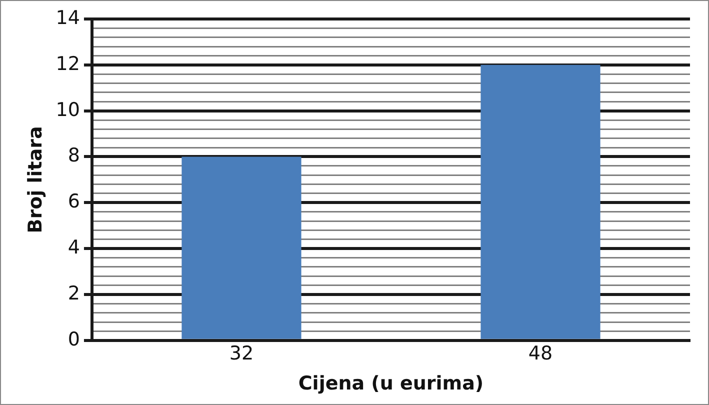  What do you see at coordinates (540, 353) in the screenshot?
I see `x-tick-label: 48` at bounding box center [540, 353].